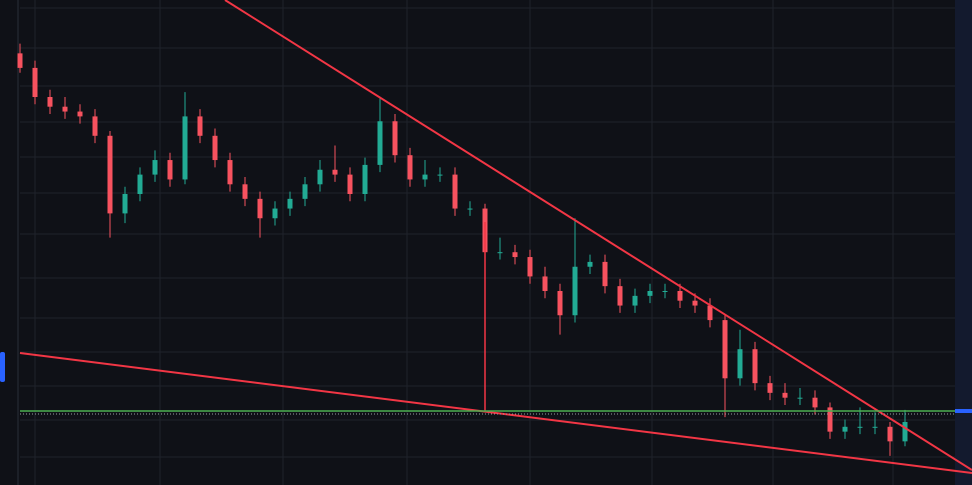 This screenshot has width=972, height=485. I want to click on right-panel, so click(963, 242).